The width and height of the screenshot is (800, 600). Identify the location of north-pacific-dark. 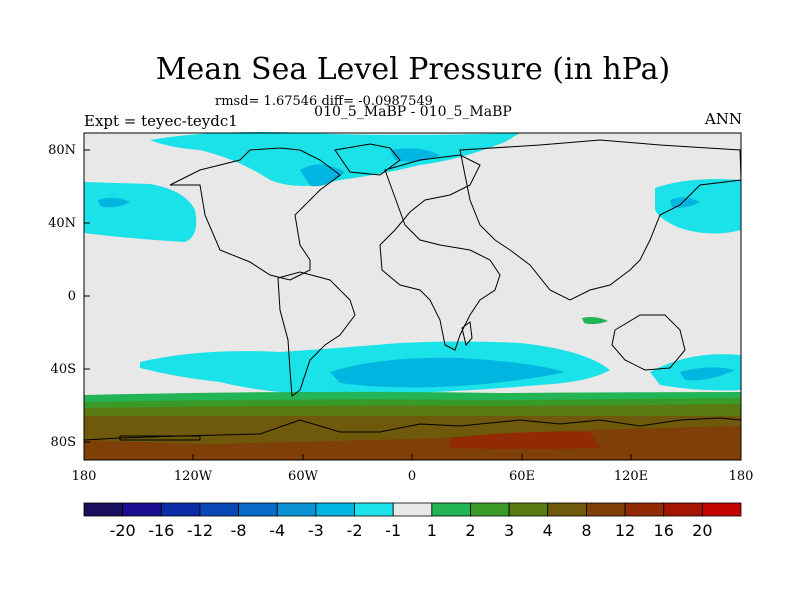
(114, 202).